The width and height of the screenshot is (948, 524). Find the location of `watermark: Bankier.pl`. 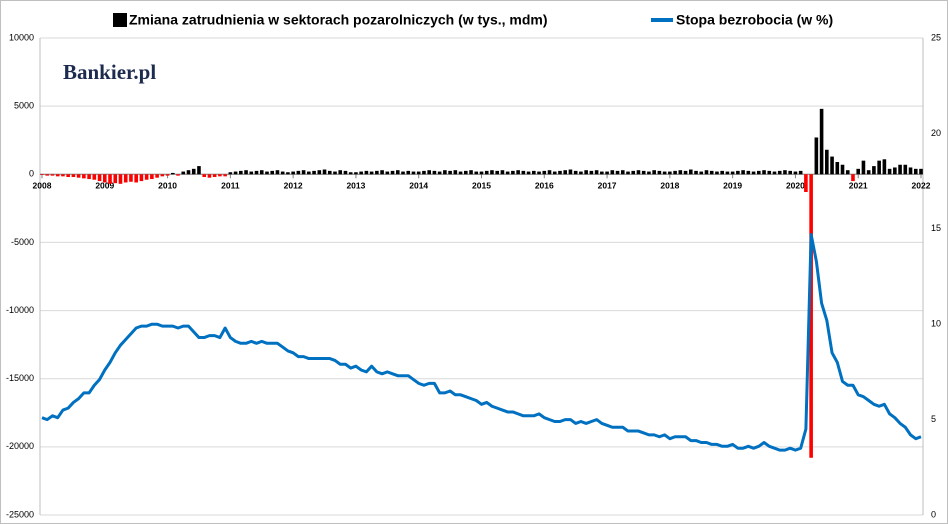

watermark: Bankier.pl is located at coordinates (109, 72).